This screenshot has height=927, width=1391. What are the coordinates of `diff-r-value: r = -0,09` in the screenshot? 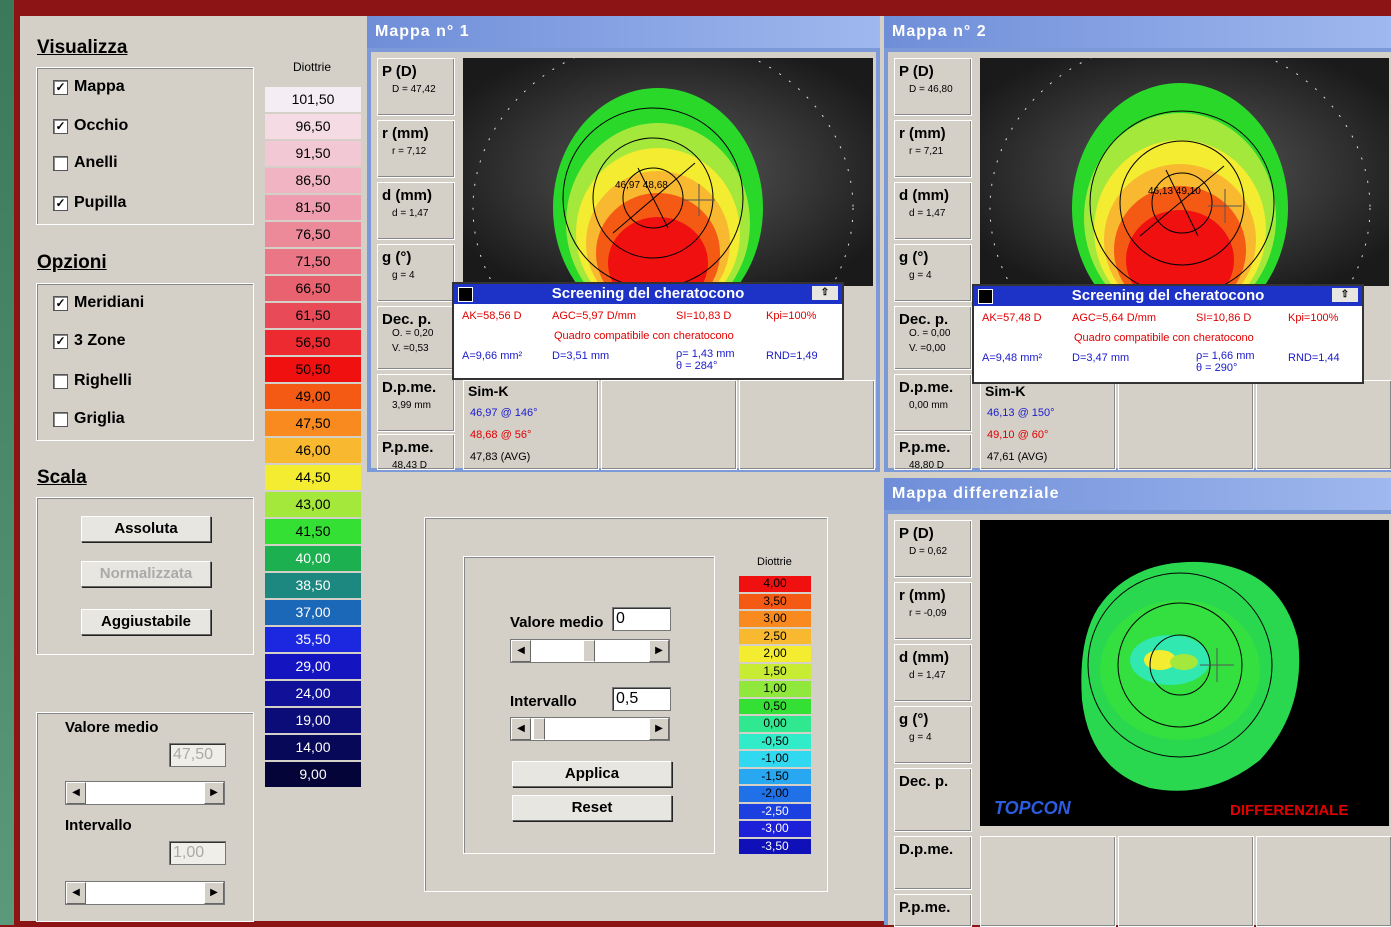 It's located at (928, 613).